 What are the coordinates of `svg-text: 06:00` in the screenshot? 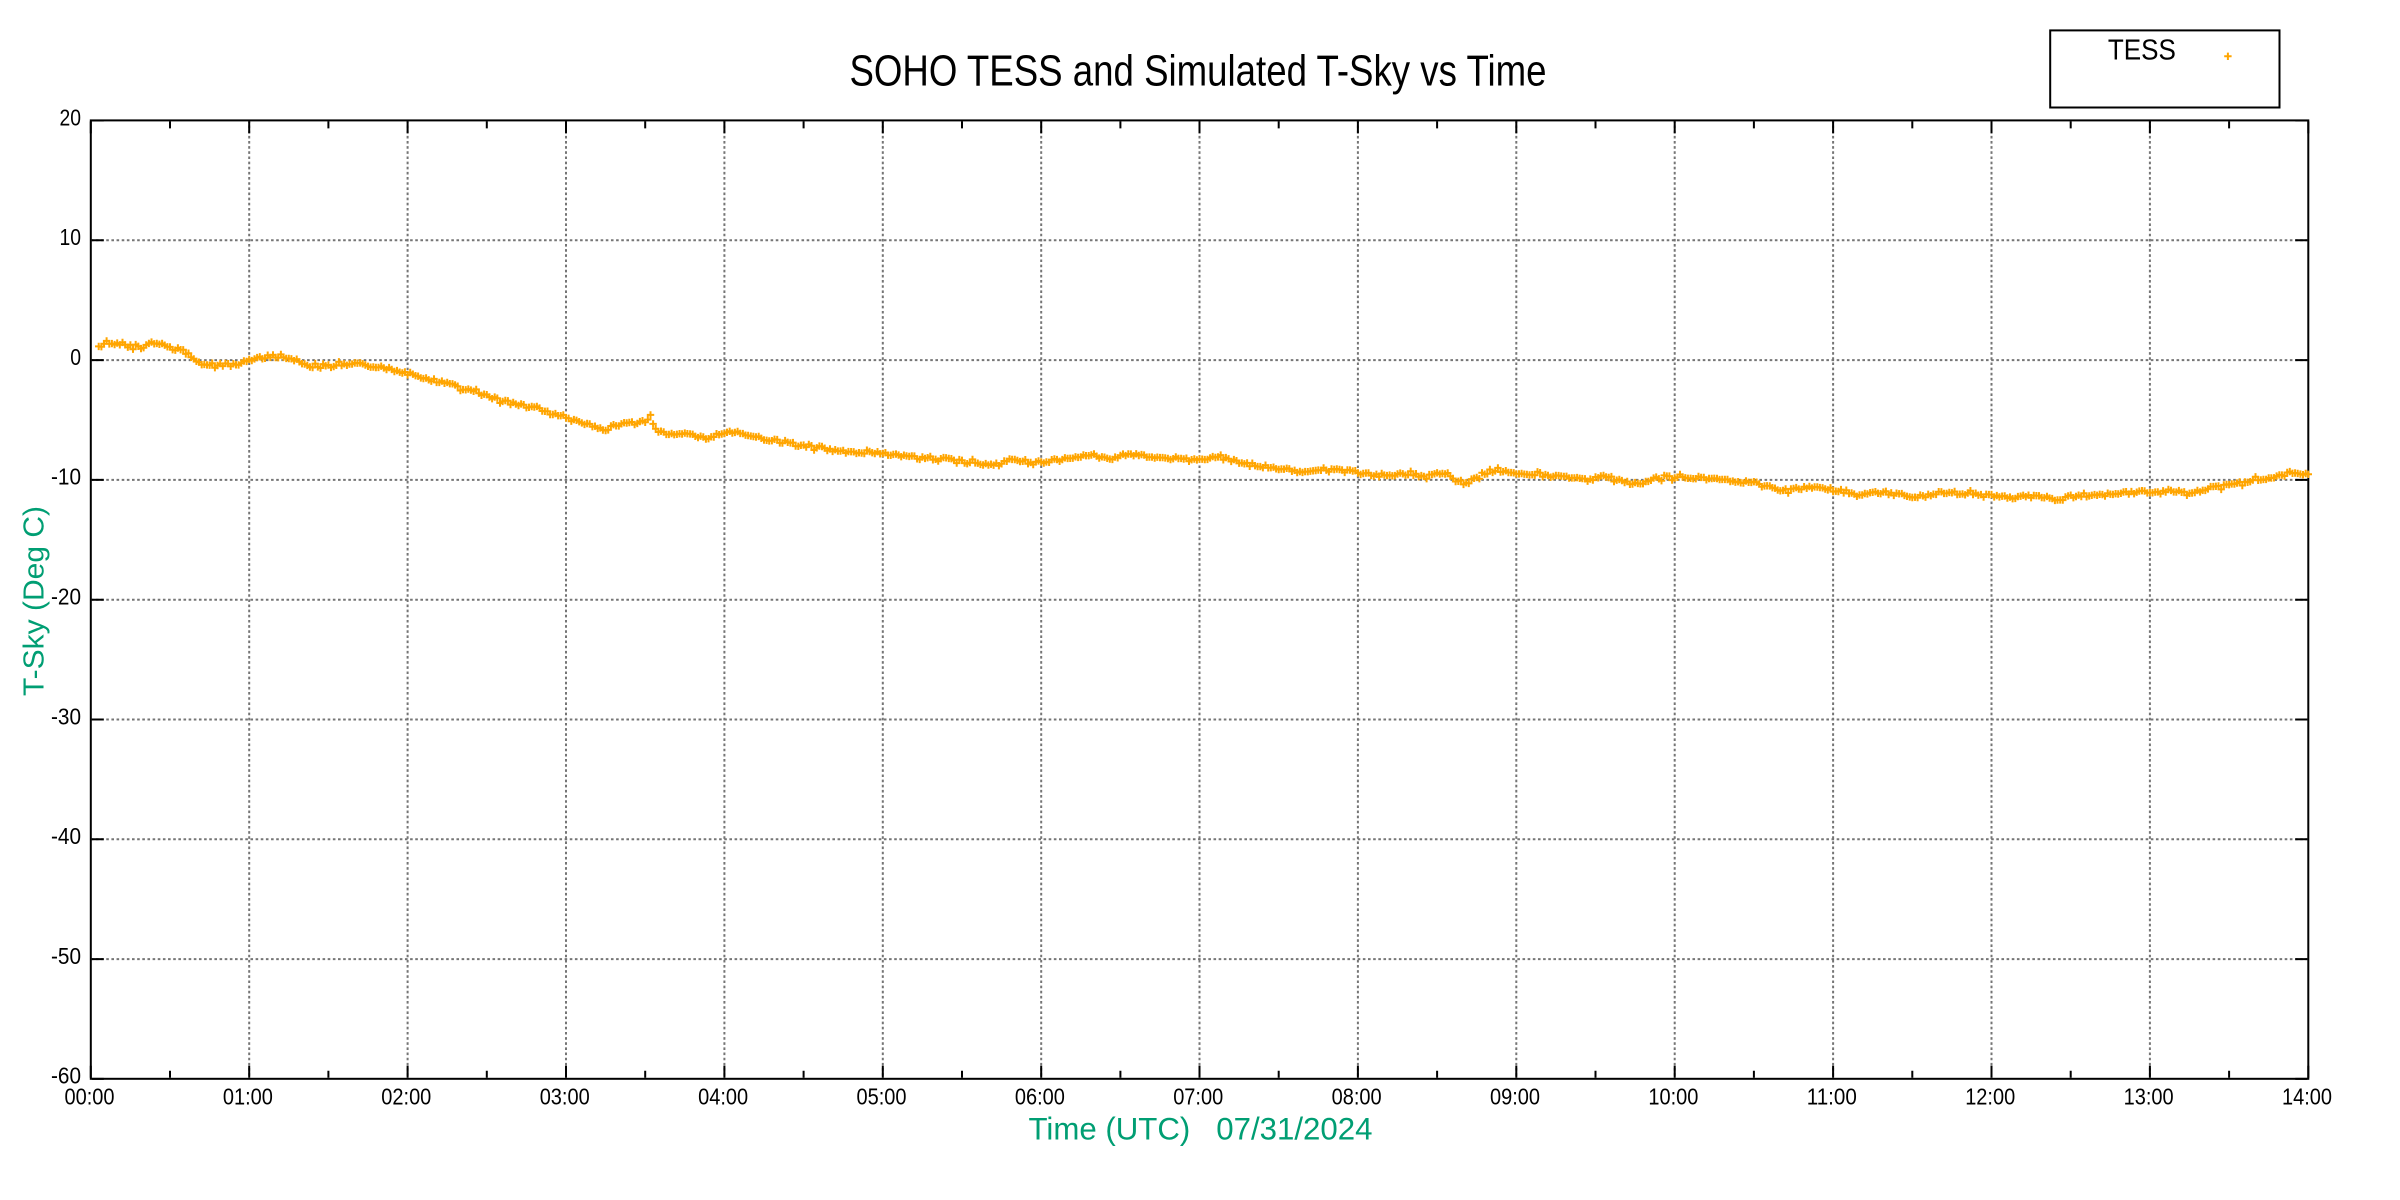 It's located at (1040, 1096).